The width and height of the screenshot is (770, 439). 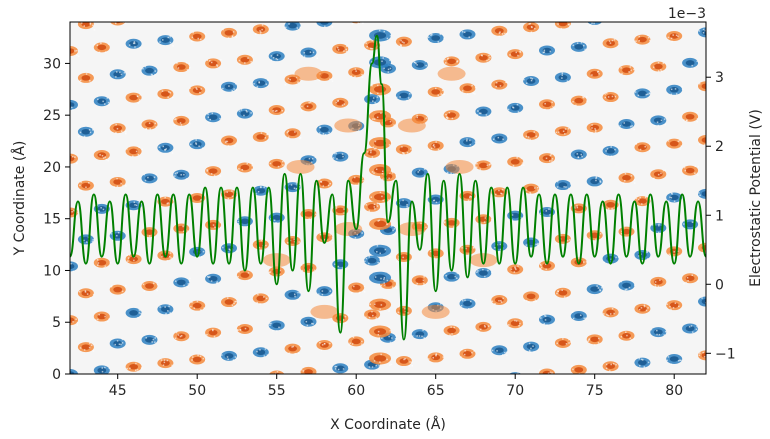 I want to click on y2-tick-label: −1, so click(x=725, y=354).